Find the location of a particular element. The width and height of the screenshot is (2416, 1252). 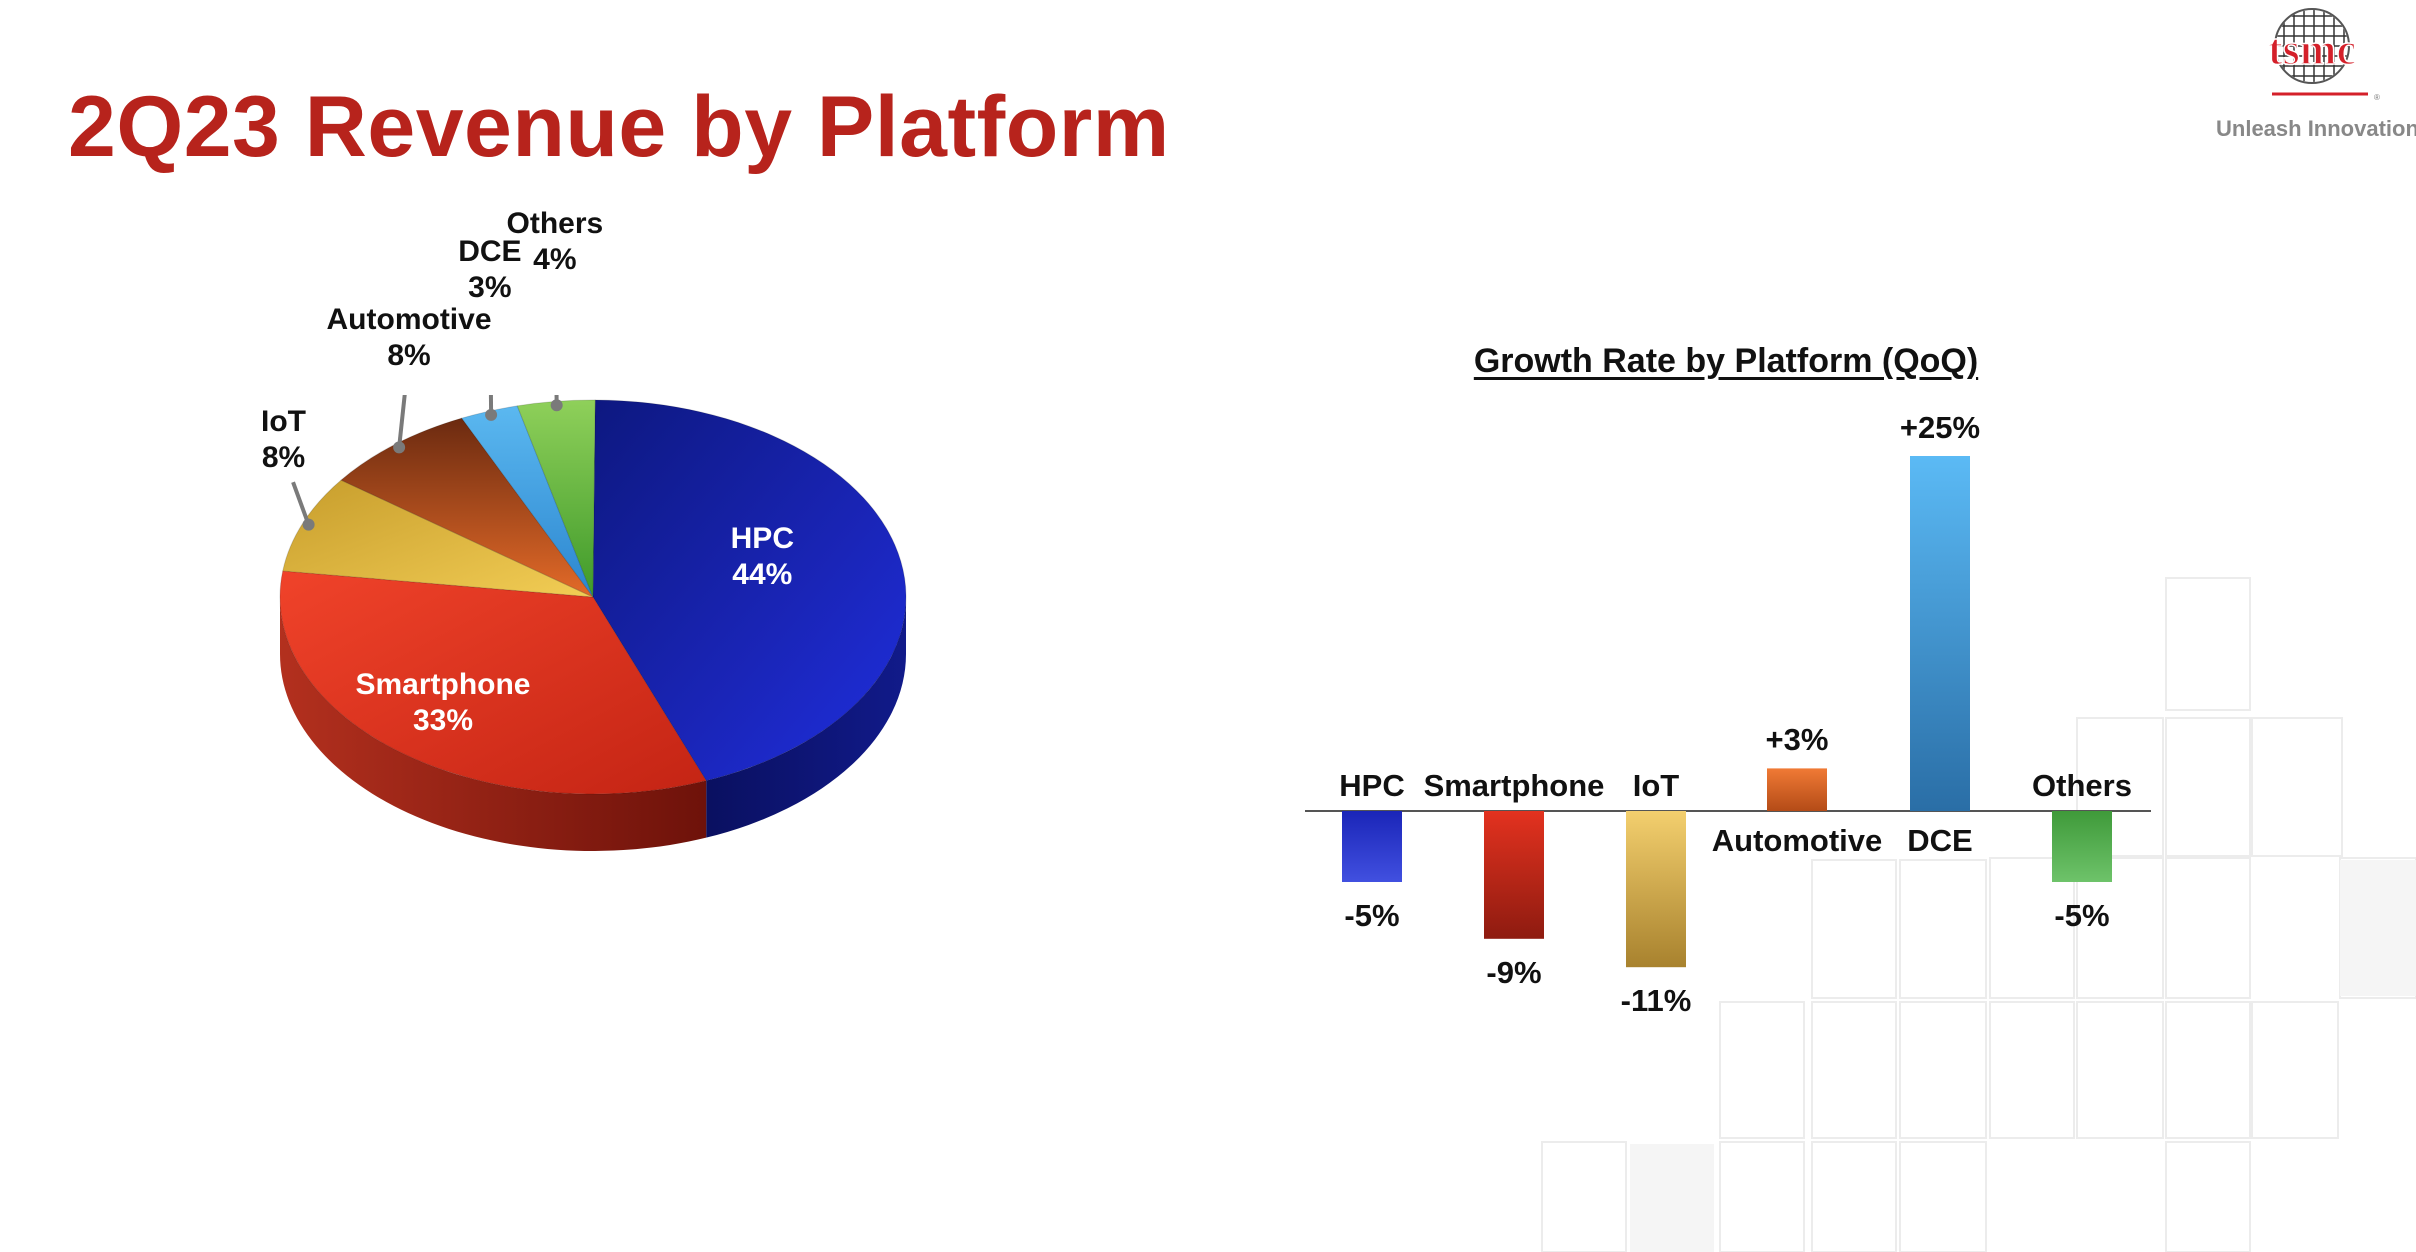

bar-value-hpc: -5% is located at coordinates (1372, 915).